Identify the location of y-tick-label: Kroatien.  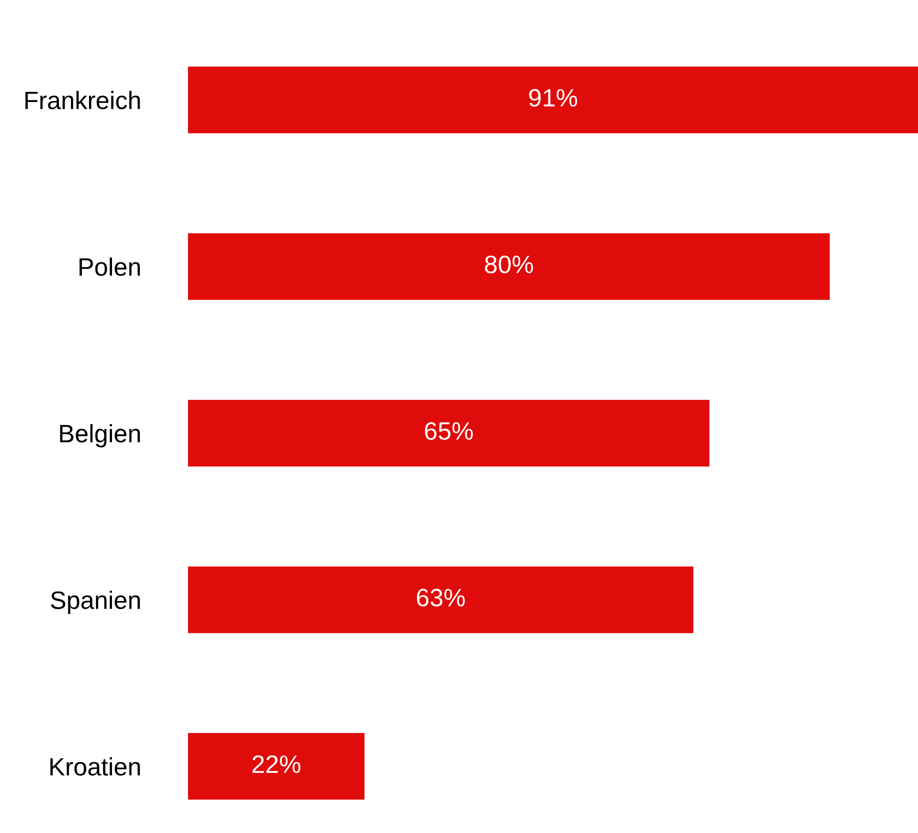
(95, 766).